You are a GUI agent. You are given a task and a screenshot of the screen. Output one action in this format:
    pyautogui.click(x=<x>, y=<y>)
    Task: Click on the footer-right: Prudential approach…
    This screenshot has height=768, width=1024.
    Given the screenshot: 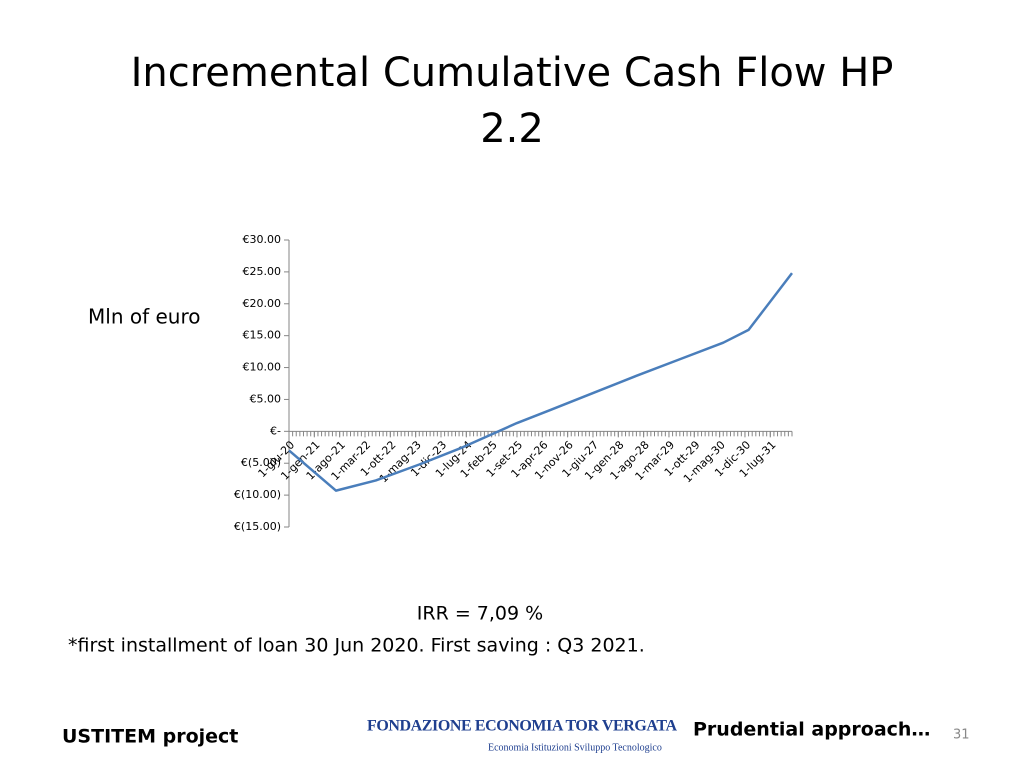 What is the action you would take?
    pyautogui.click(x=811, y=730)
    